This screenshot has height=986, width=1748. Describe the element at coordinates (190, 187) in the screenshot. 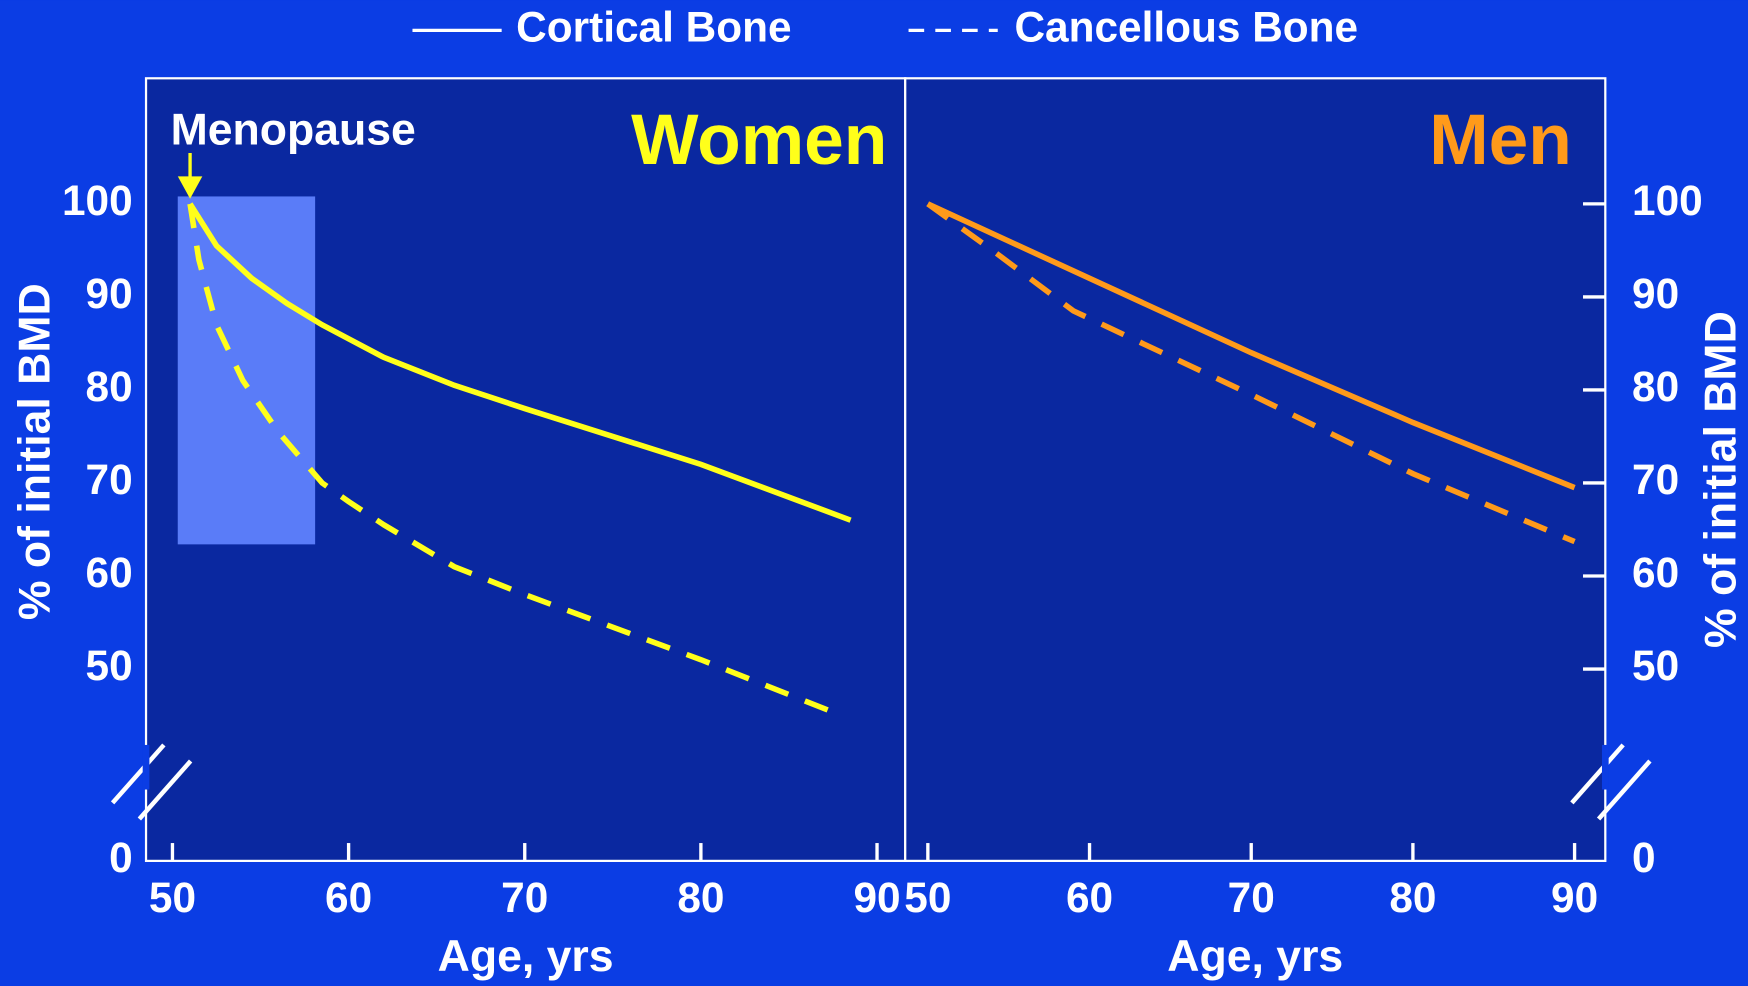

I see `highlight-arrowhead` at that location.